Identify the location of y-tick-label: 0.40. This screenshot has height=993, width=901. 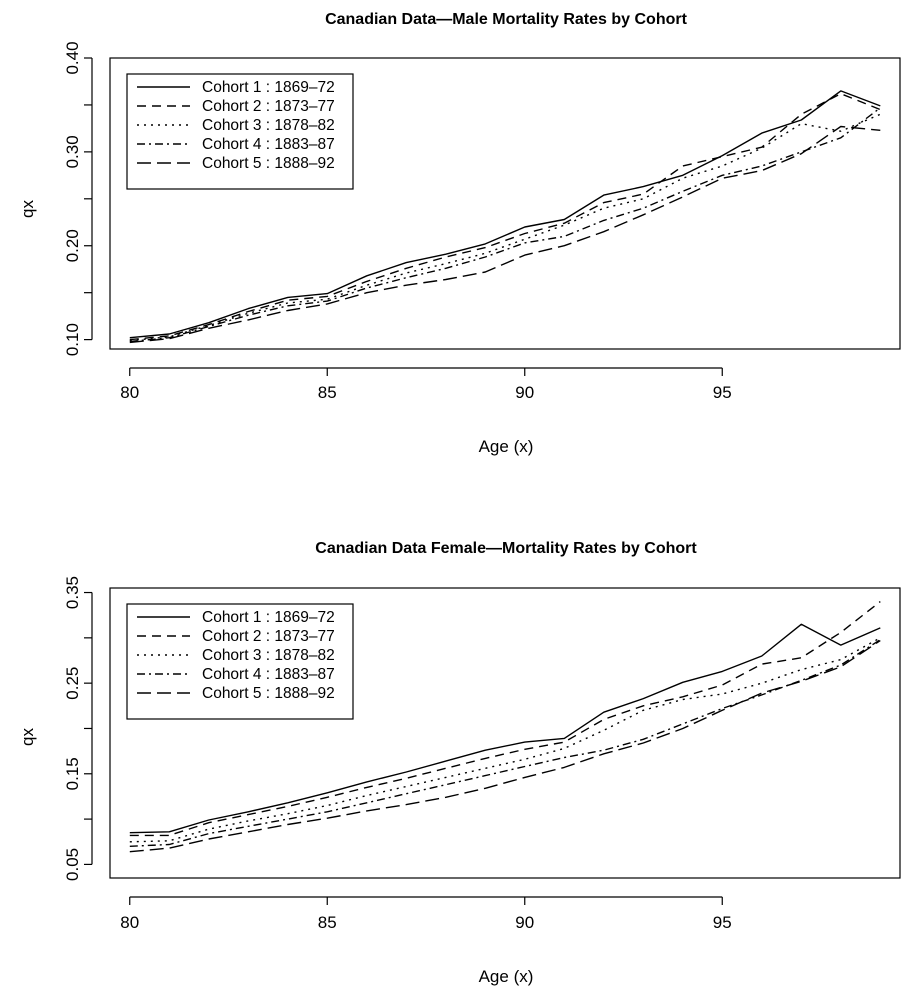
(72, 57).